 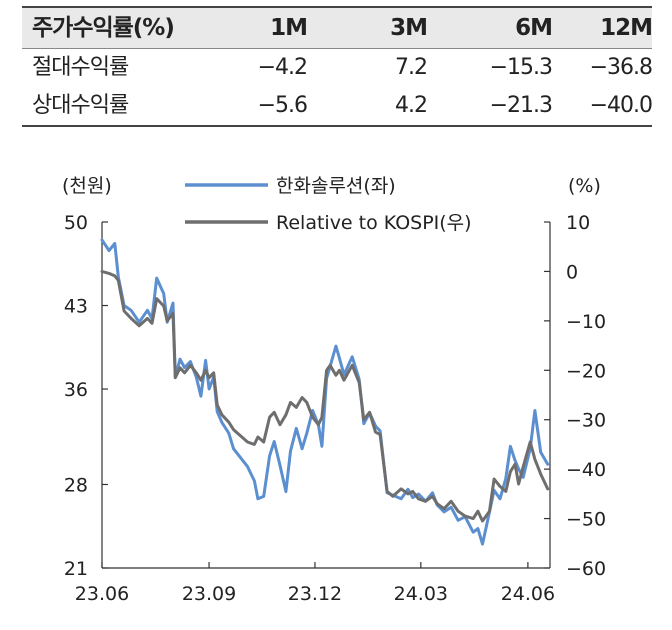 I want to click on cell-value: −21.3, so click(x=521, y=105).